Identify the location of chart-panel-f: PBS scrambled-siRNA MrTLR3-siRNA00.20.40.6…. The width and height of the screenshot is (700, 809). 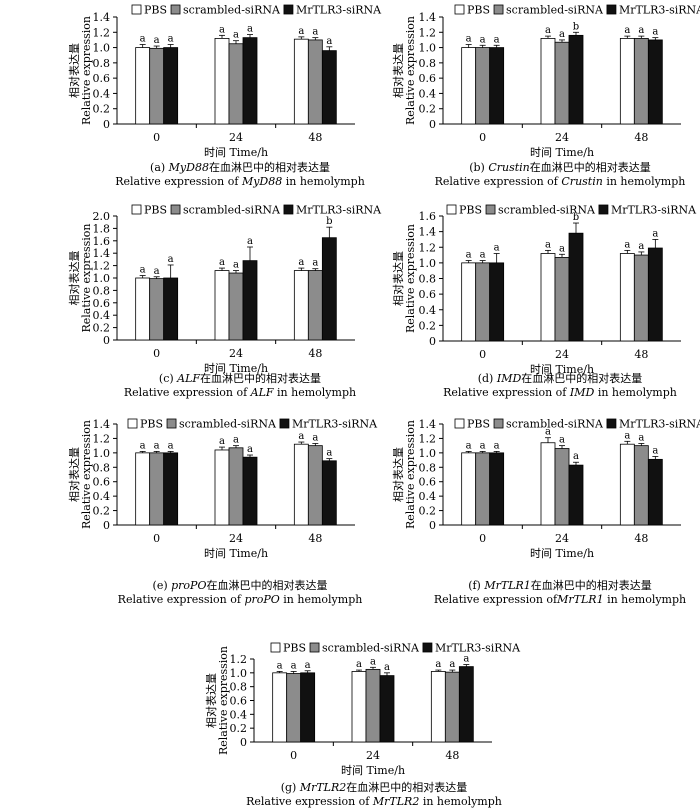
(545, 512).